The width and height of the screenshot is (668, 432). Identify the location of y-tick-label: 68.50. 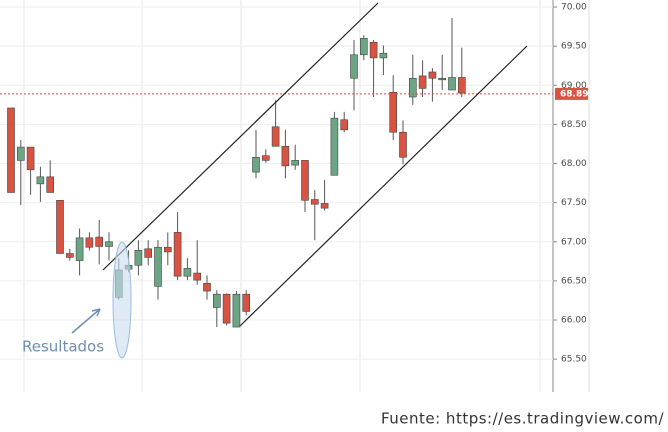
(574, 125).